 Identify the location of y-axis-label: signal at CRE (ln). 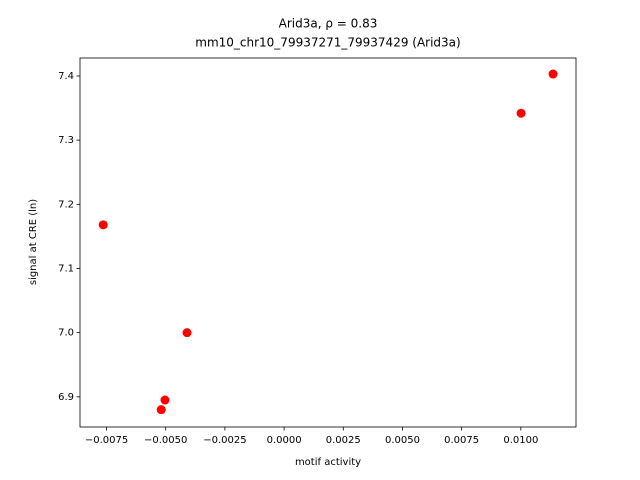
(33, 242).